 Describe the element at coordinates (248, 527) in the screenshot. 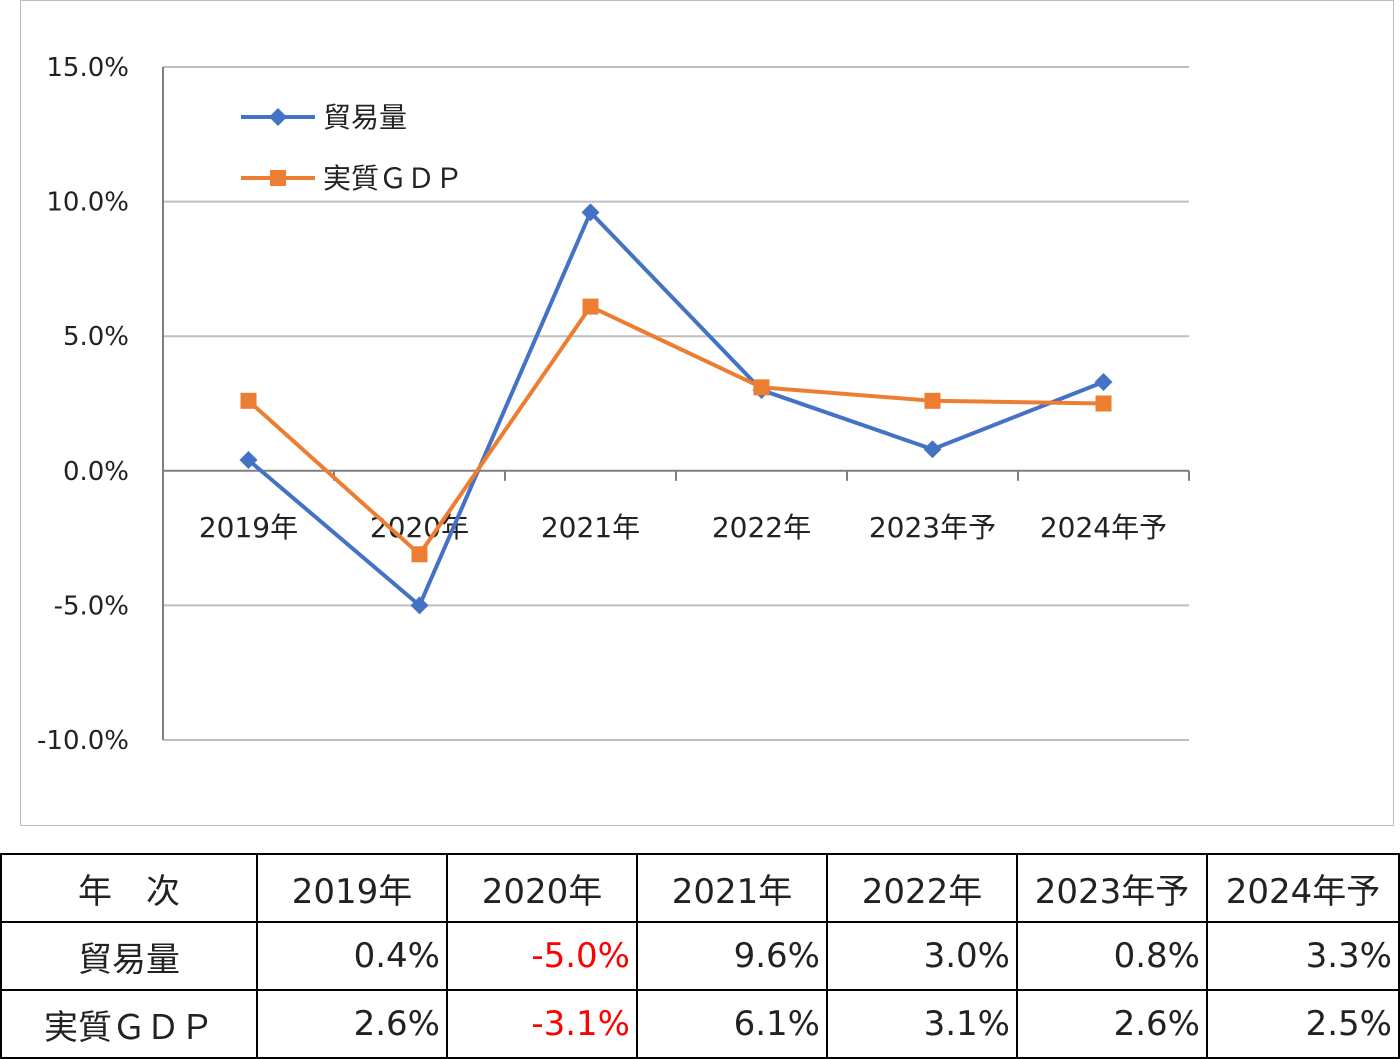

I see `x-tick-label: 2019年` at that location.